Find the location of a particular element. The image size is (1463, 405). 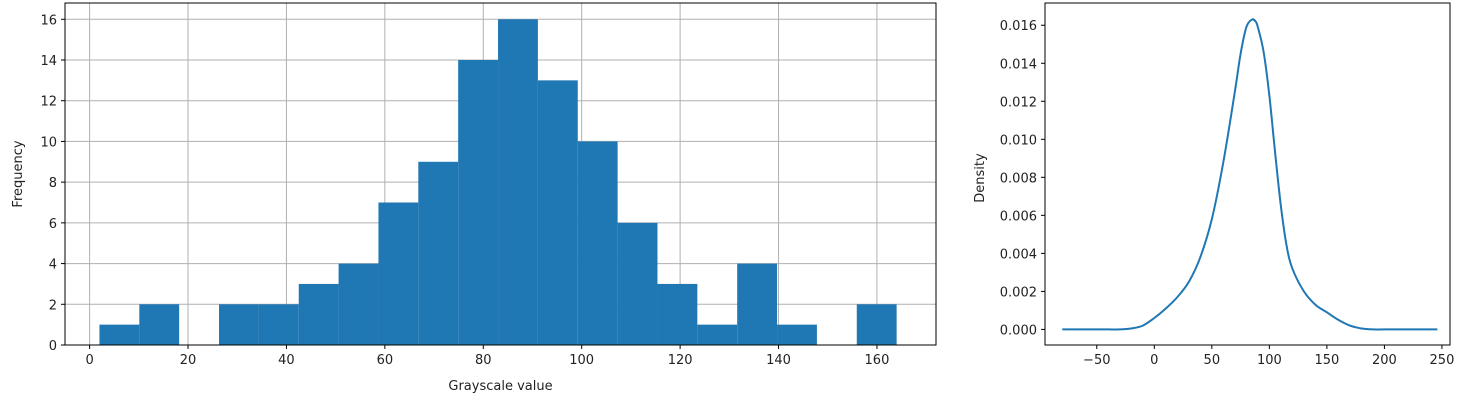

density-x-ticks: −50 0 50 100 150 200 250 is located at coordinates (1268, 356).